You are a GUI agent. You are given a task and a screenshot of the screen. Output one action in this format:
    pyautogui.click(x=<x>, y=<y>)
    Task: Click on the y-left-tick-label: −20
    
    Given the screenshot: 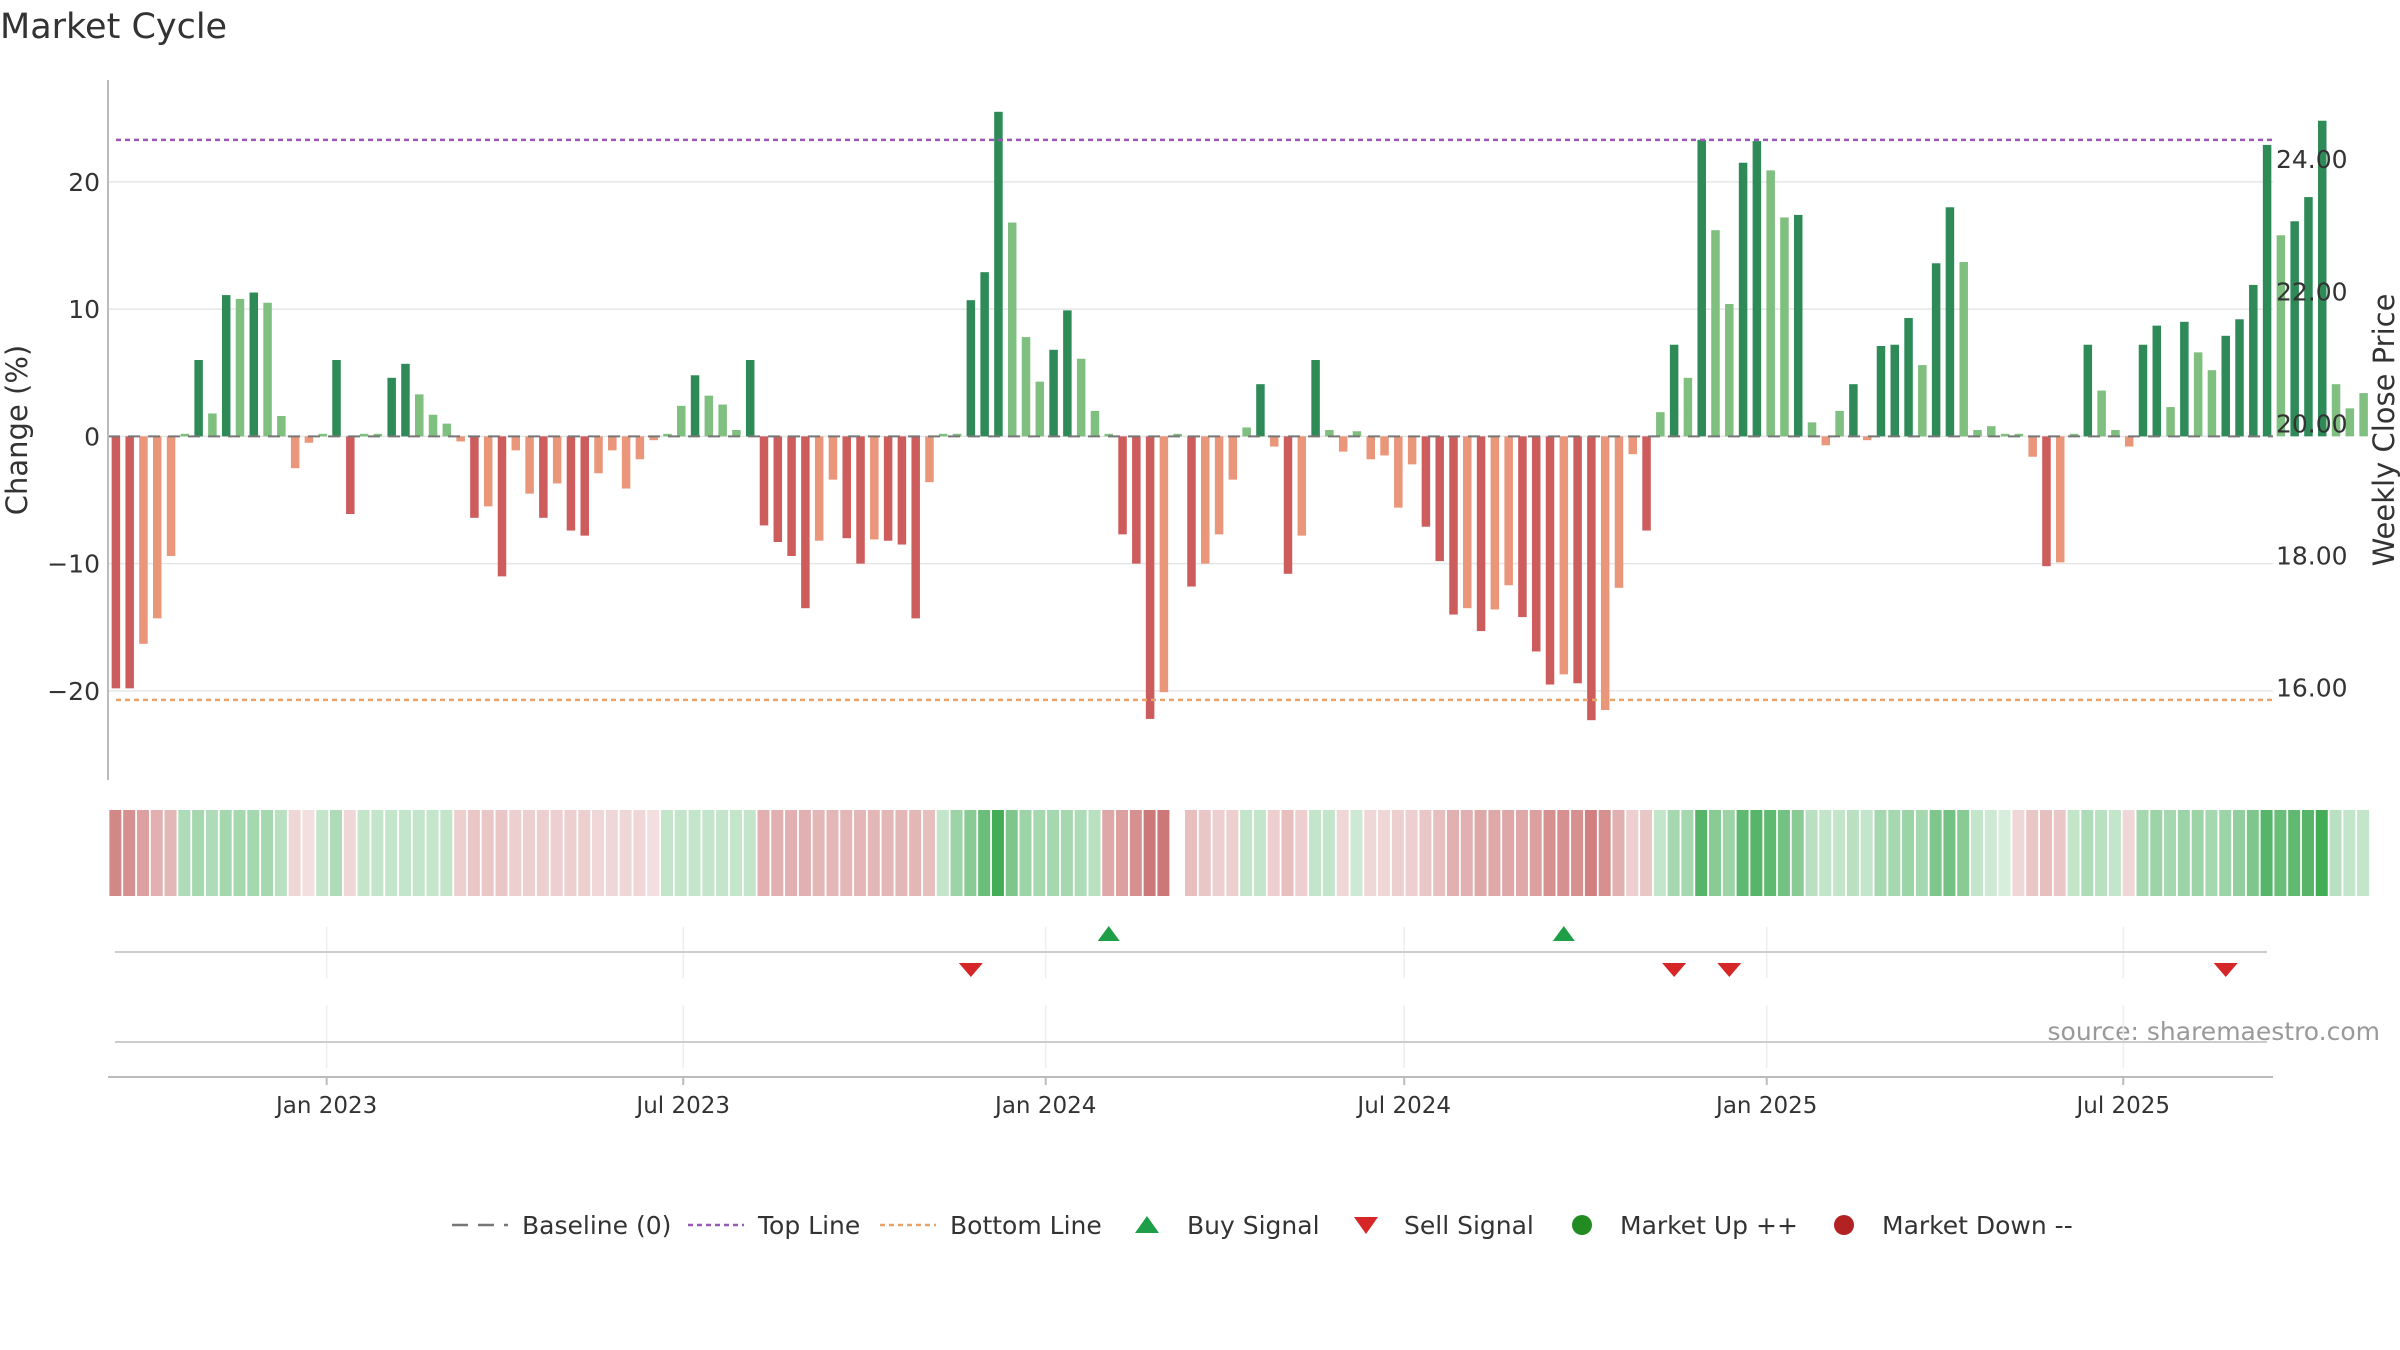 What is the action you would take?
    pyautogui.click(x=73, y=691)
    